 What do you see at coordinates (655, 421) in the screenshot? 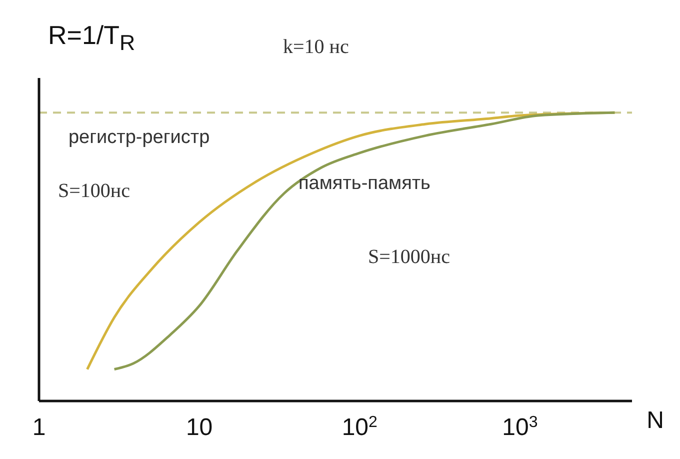
I see `x-axis-title: N` at bounding box center [655, 421].